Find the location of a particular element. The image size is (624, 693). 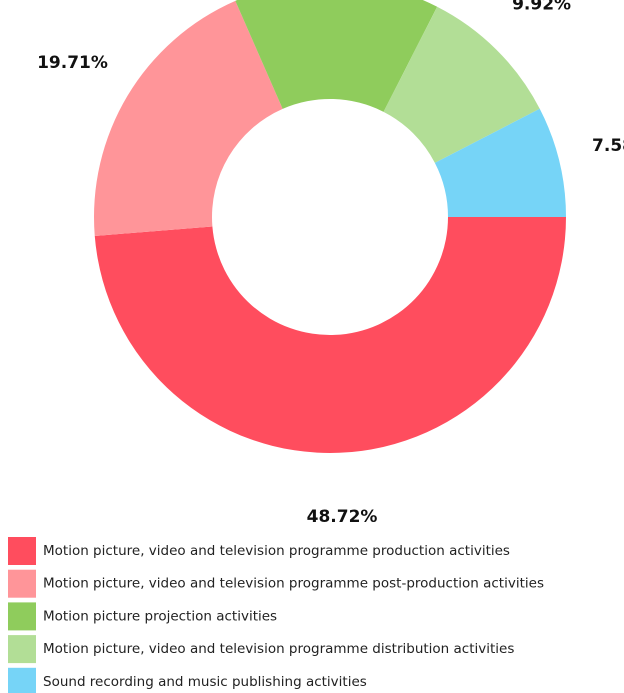

data-label: 48.72% is located at coordinates (342, 517).